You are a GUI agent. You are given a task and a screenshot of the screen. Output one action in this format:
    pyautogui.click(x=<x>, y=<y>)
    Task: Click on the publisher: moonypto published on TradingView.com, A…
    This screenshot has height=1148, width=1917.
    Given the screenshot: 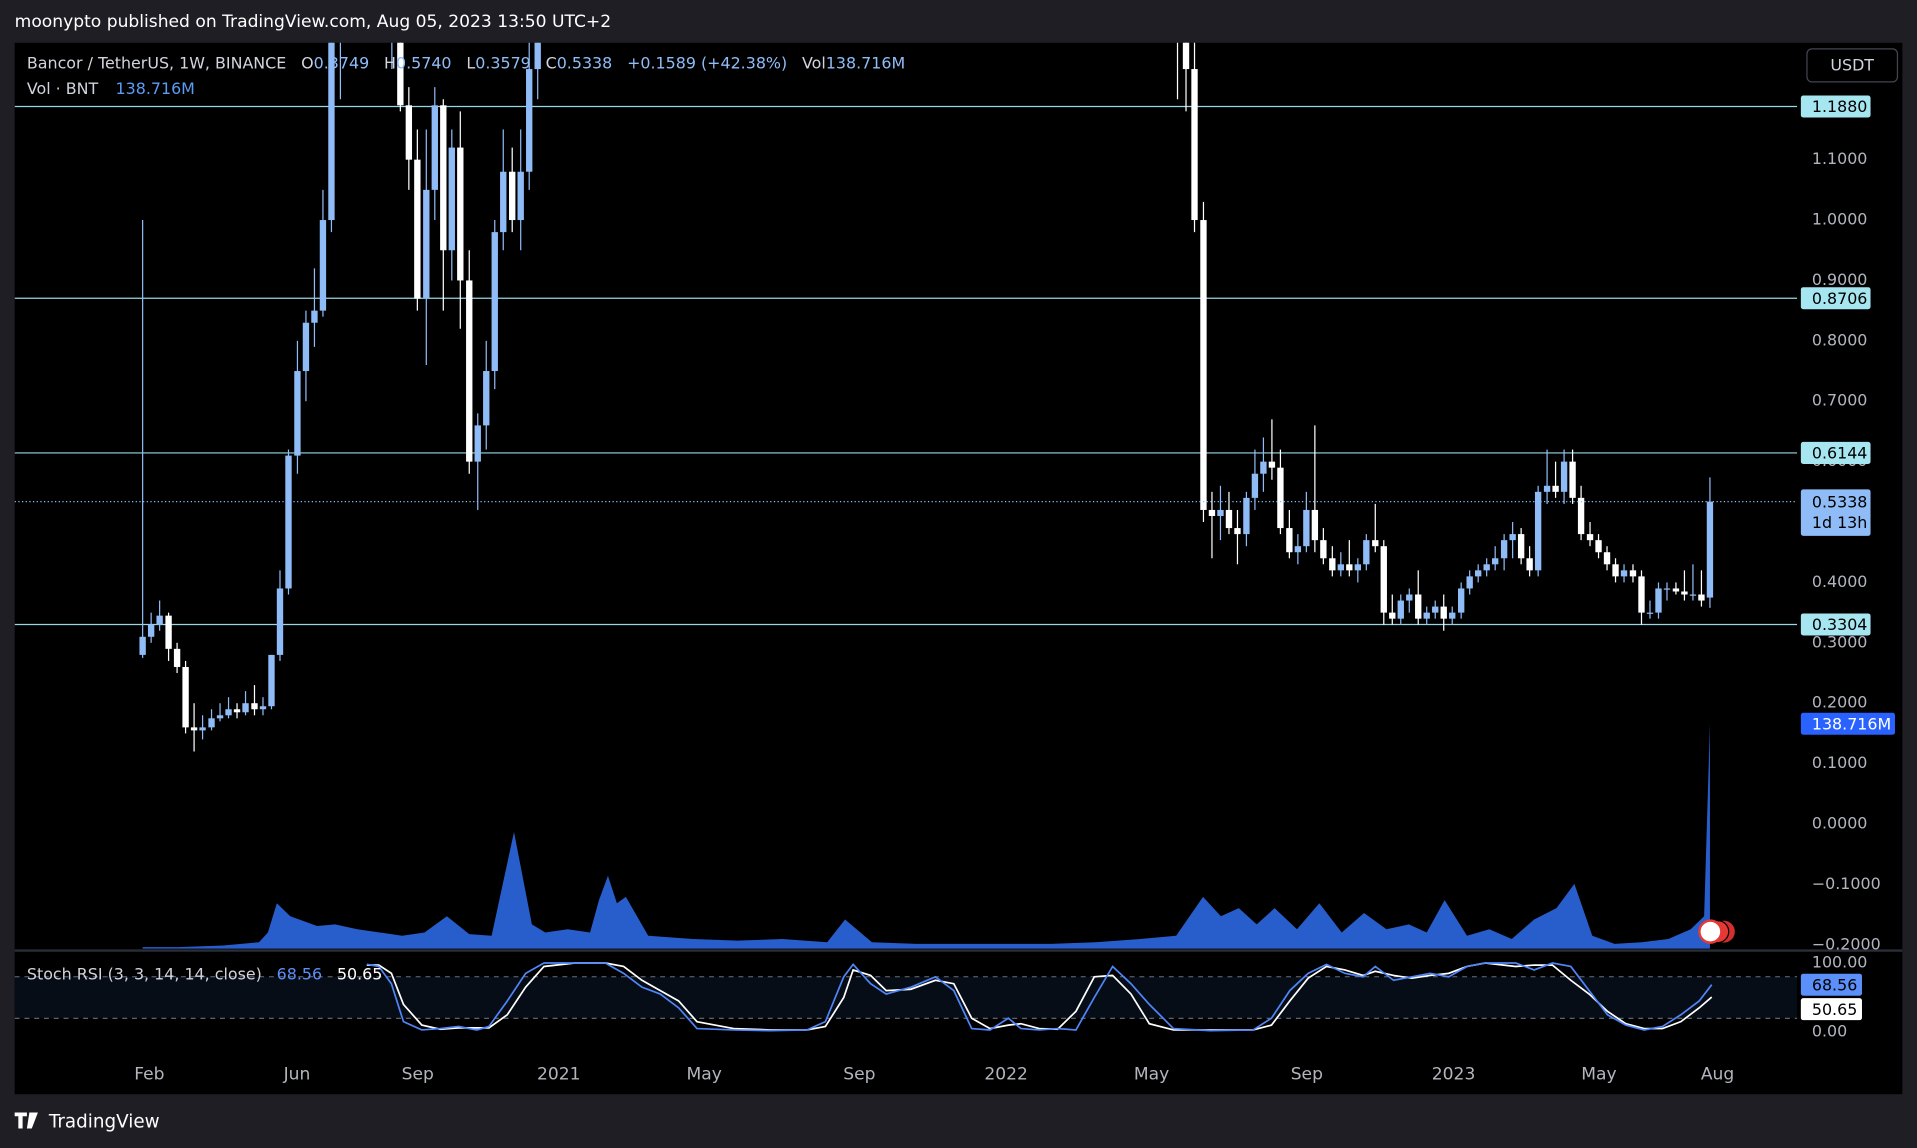 What is the action you would take?
    pyautogui.click(x=313, y=22)
    